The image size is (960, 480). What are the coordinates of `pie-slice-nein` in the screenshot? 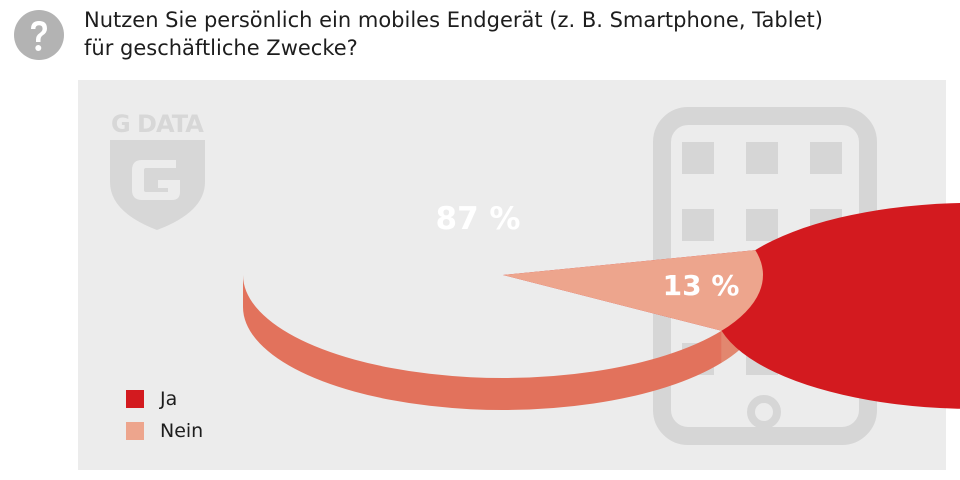 It's located at (633, 290).